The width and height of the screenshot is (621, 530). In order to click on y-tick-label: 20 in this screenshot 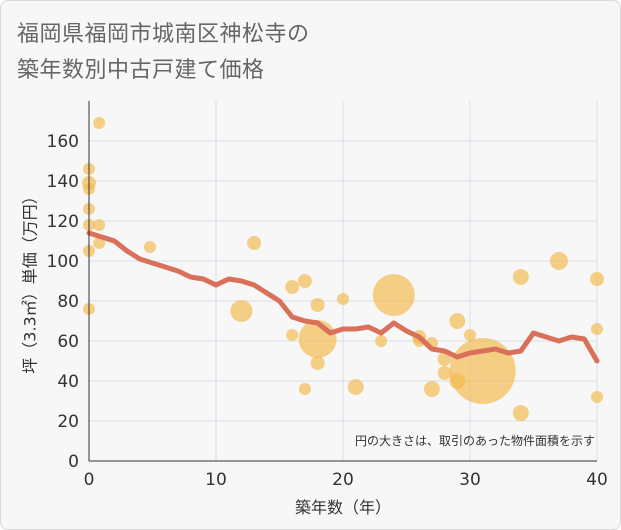, I will do `click(68, 422)`.